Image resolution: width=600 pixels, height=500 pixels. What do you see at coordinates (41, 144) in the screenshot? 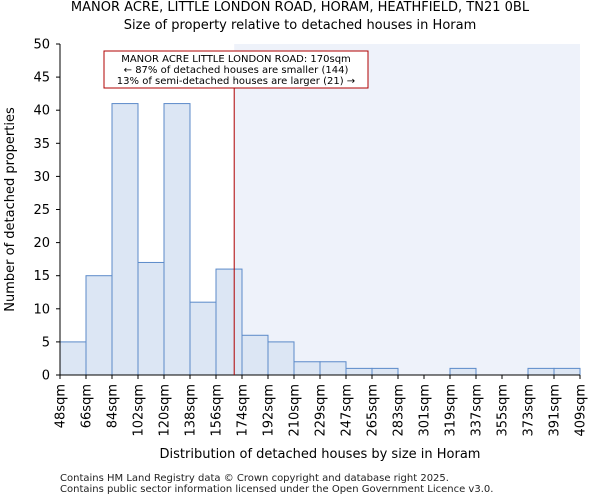
I see `y-tick-label: 35` at bounding box center [41, 144].